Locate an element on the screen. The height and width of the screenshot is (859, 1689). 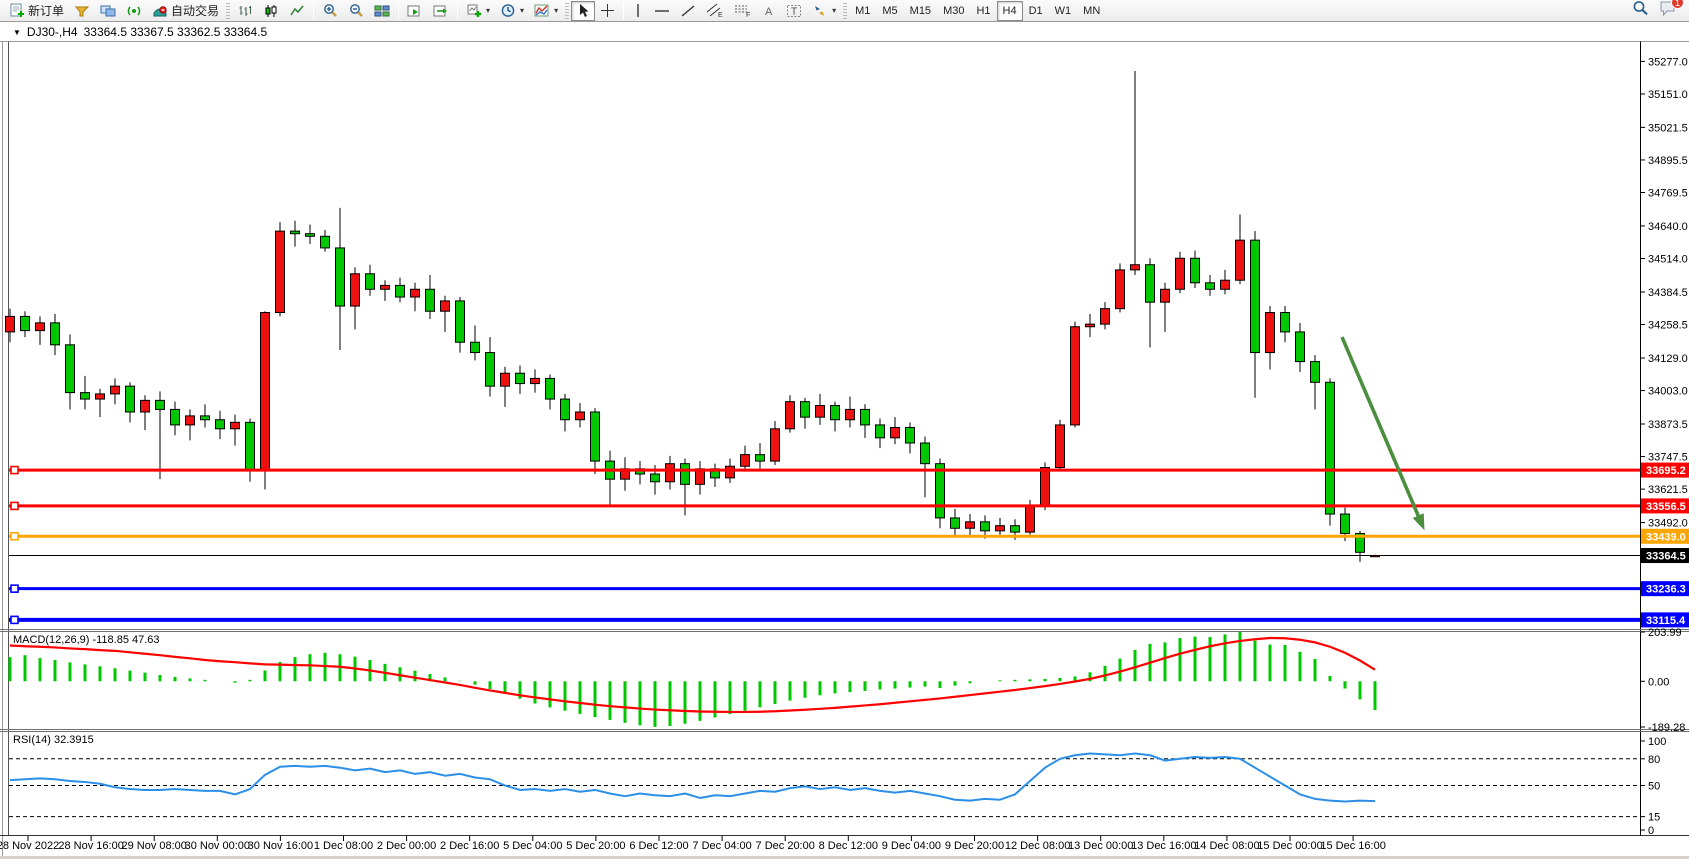
price-line-pill-label: 33439.0 is located at coordinates (1666, 537).